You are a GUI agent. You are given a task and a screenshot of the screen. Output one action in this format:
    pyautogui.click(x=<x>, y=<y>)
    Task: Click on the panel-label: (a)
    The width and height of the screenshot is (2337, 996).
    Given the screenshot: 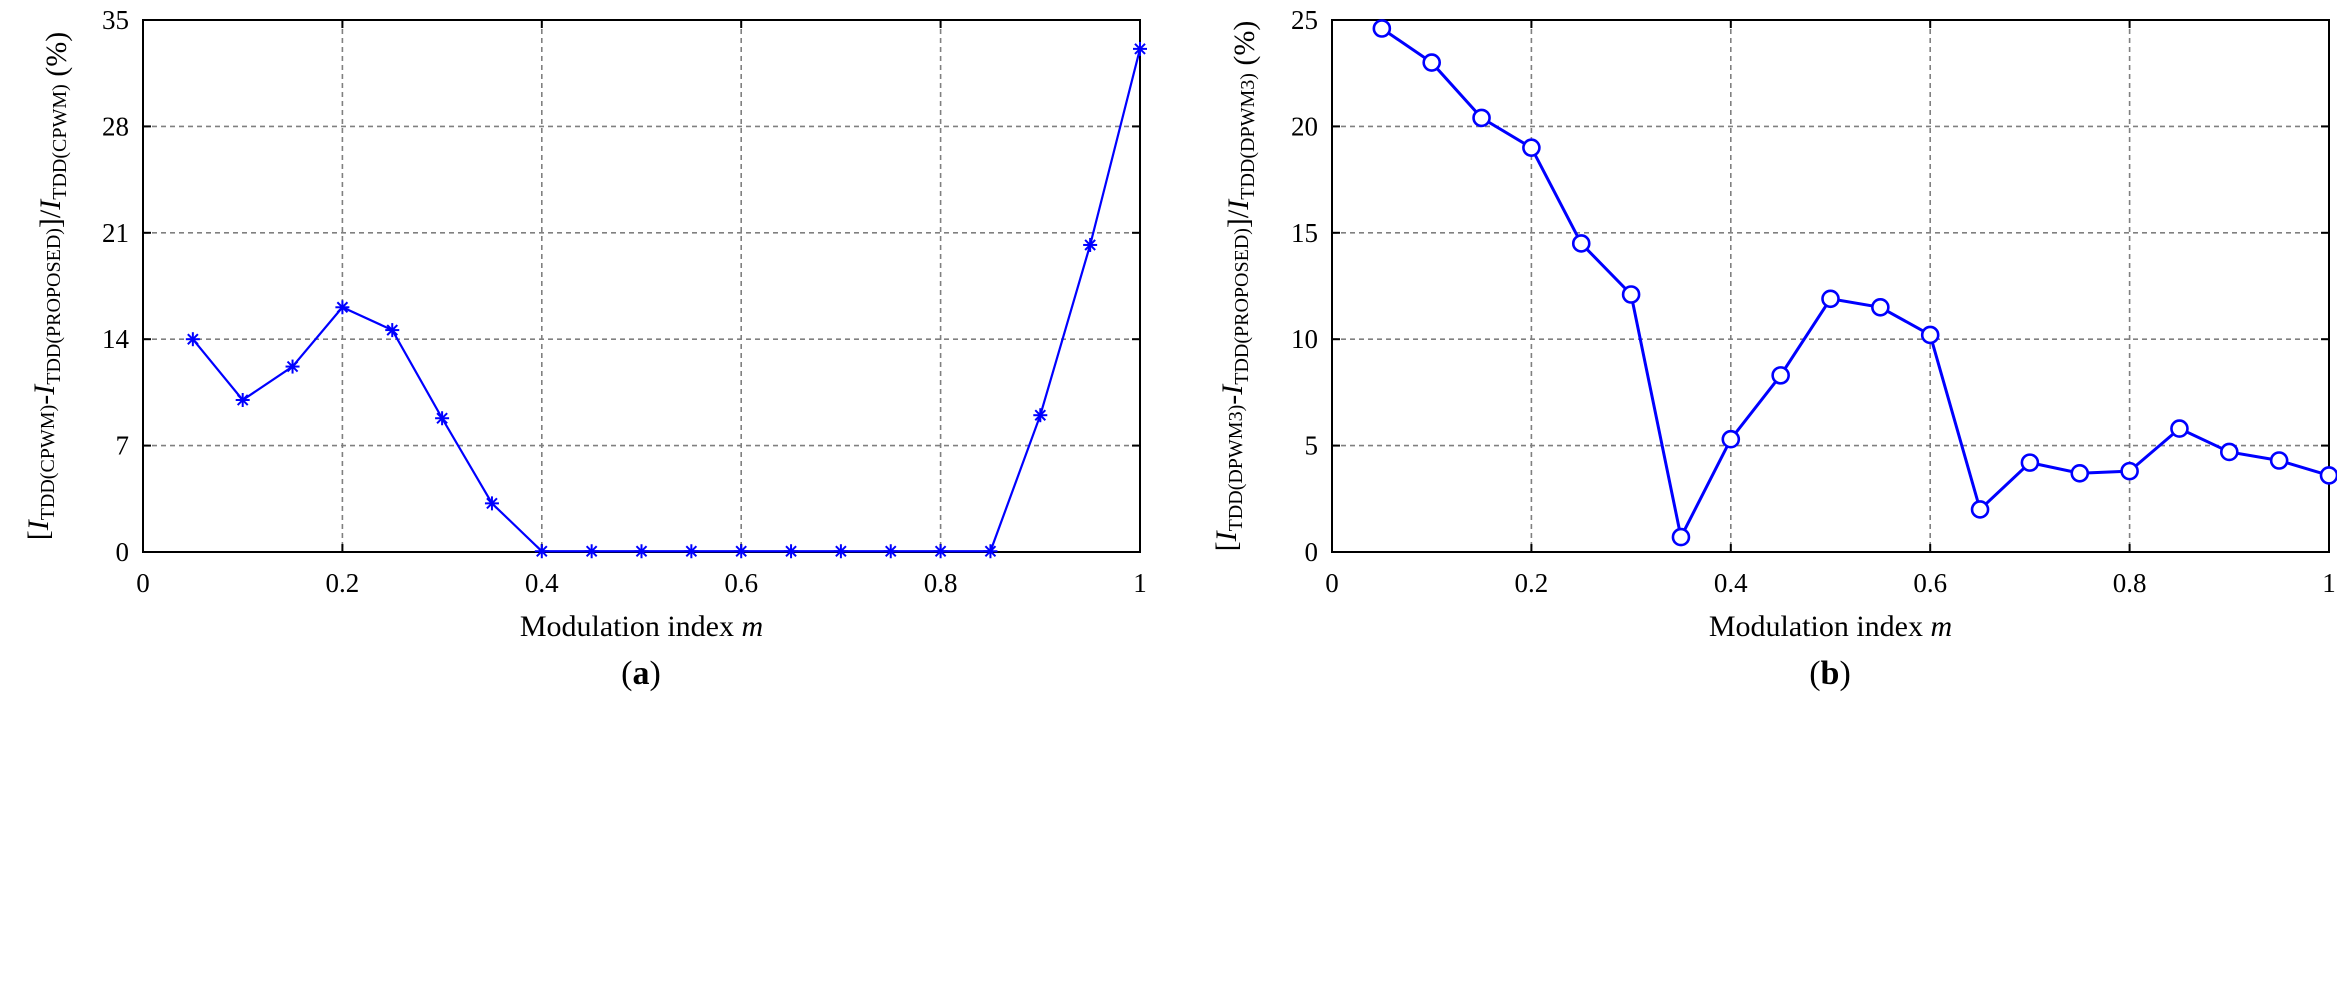 What is the action you would take?
    pyautogui.click(x=641, y=673)
    